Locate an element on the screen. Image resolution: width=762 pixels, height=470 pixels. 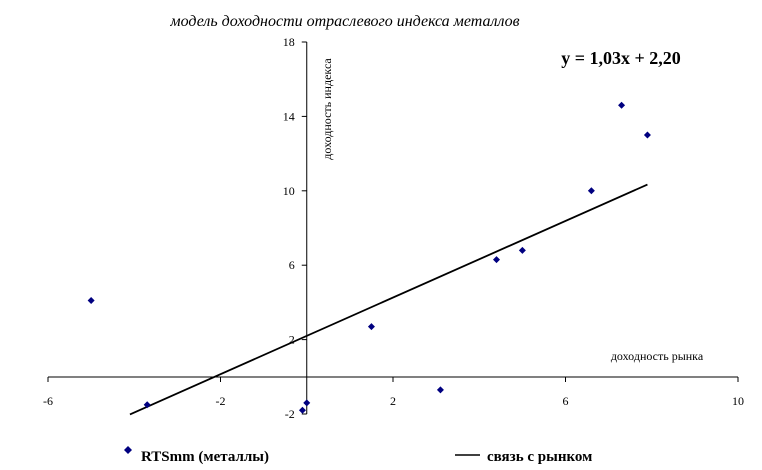
y-tick-label: 2 is located at coordinates (292, 340).